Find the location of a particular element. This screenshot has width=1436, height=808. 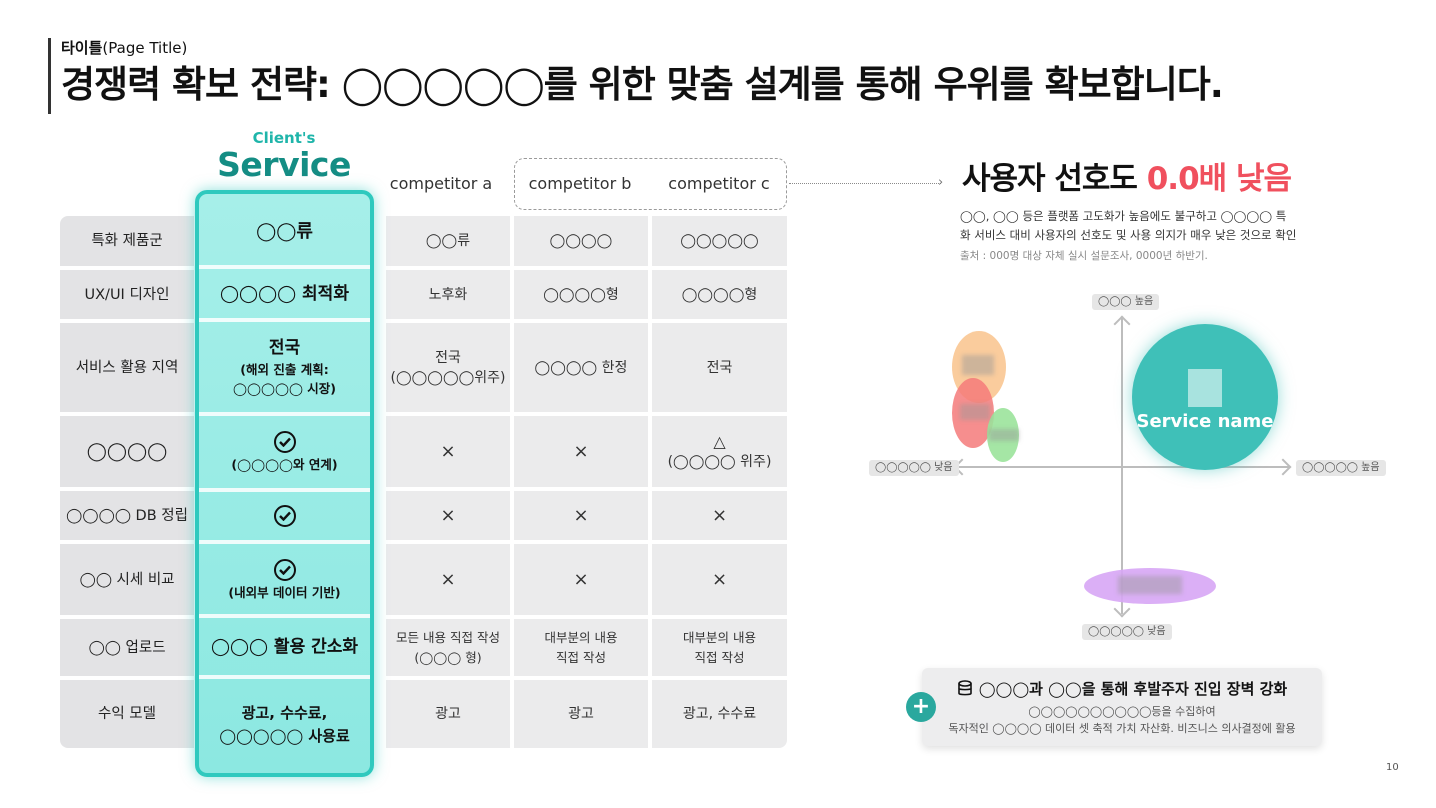

cell-competitor-c: ◯◯◯◯형 is located at coordinates (719, 294).